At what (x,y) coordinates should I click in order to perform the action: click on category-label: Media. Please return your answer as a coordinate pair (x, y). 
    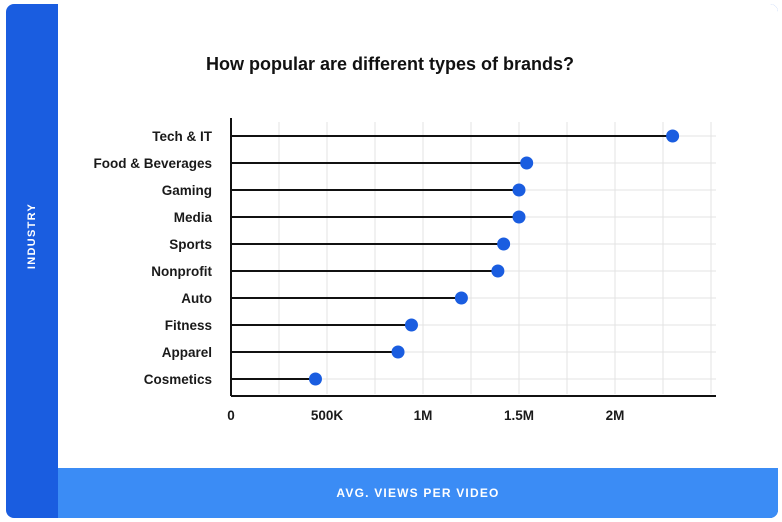
    Looking at the image, I should click on (193, 217).